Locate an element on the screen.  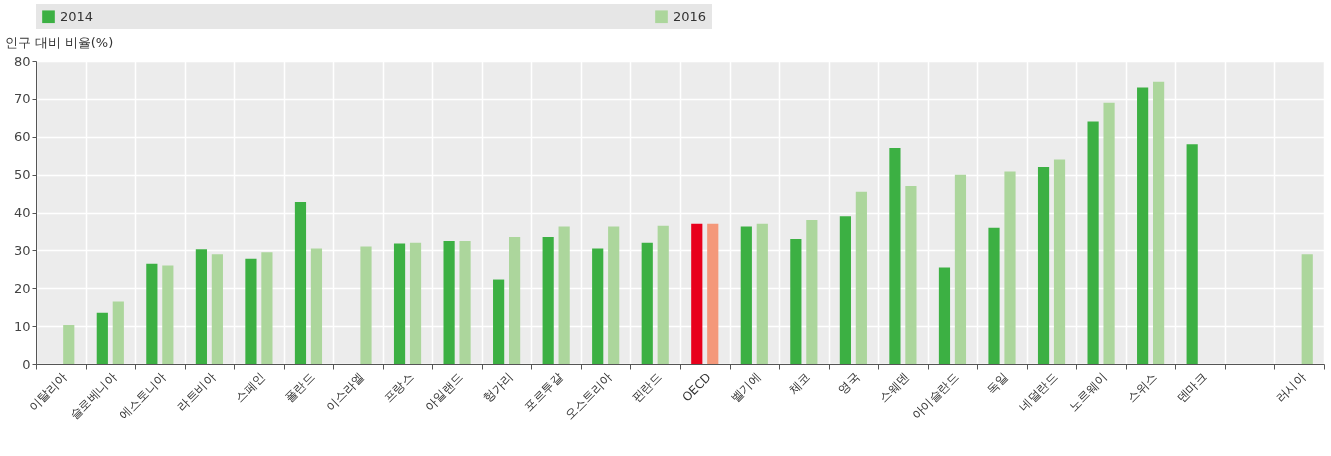
x-tick-label: 영국 is located at coordinates (849, 383).